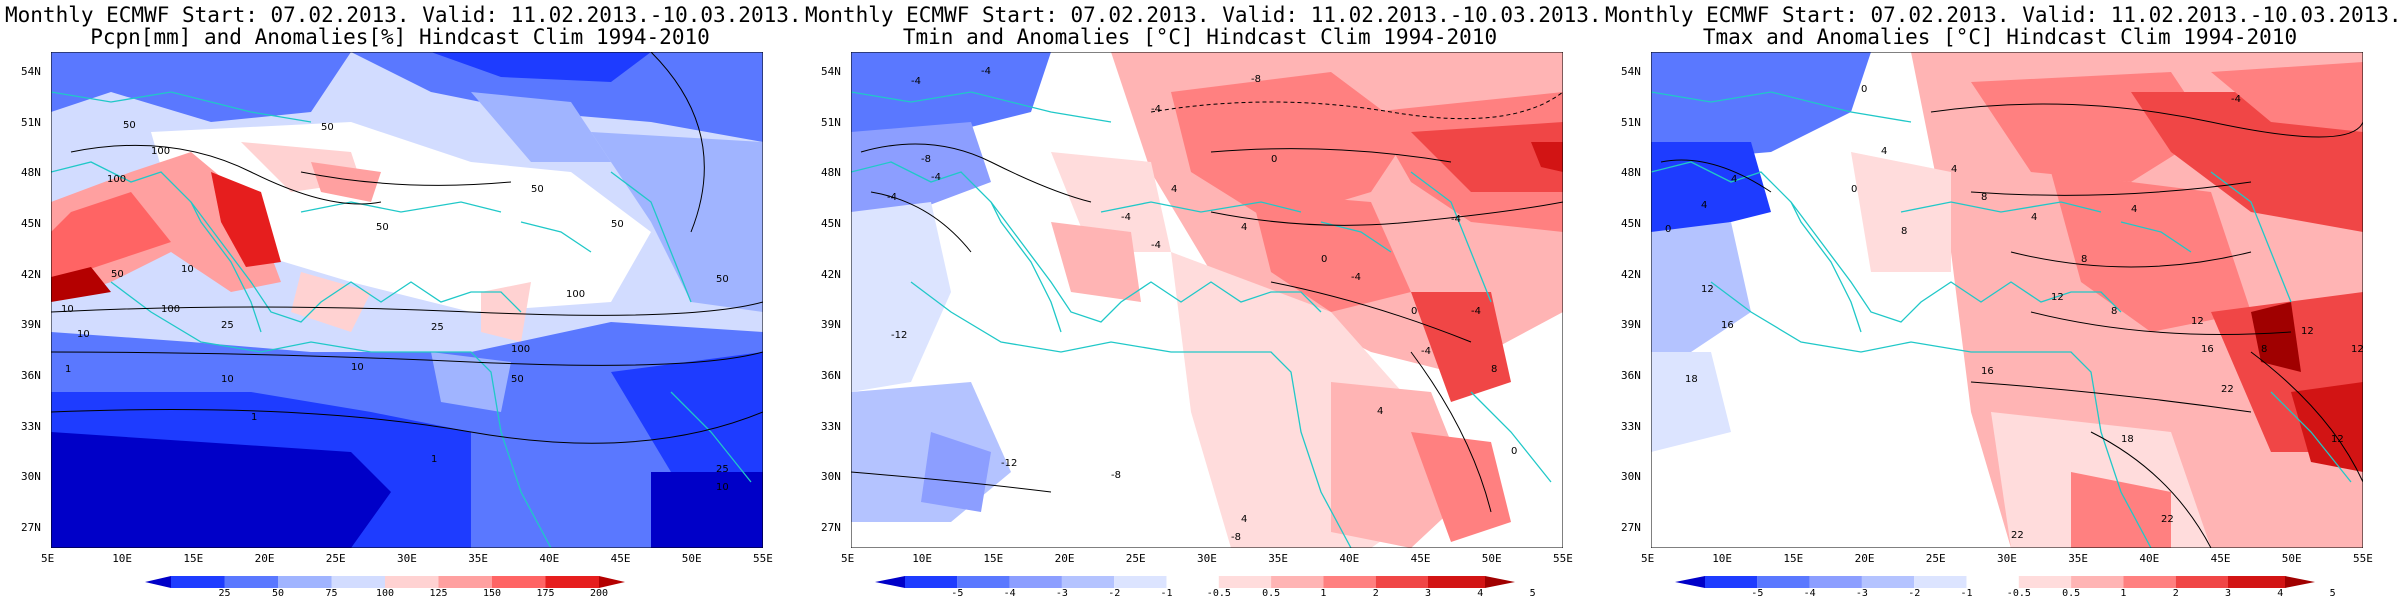 The width and height of the screenshot is (2400, 600). What do you see at coordinates (31, 173) in the screenshot?
I see `lat-tick-label: 48N` at bounding box center [31, 173].